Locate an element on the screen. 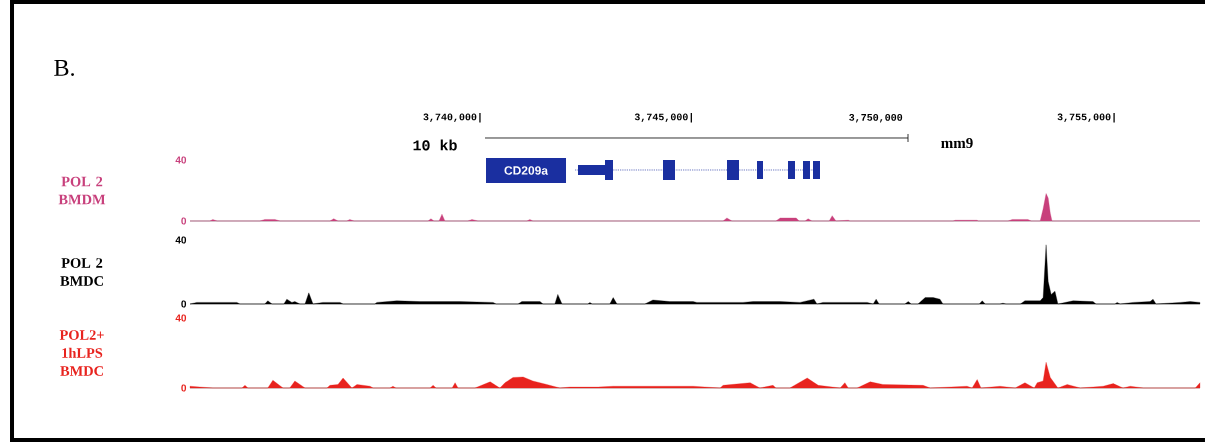 This screenshot has width=1205, height=443. x-tick-label: 3,745,000| is located at coordinates (663, 117).